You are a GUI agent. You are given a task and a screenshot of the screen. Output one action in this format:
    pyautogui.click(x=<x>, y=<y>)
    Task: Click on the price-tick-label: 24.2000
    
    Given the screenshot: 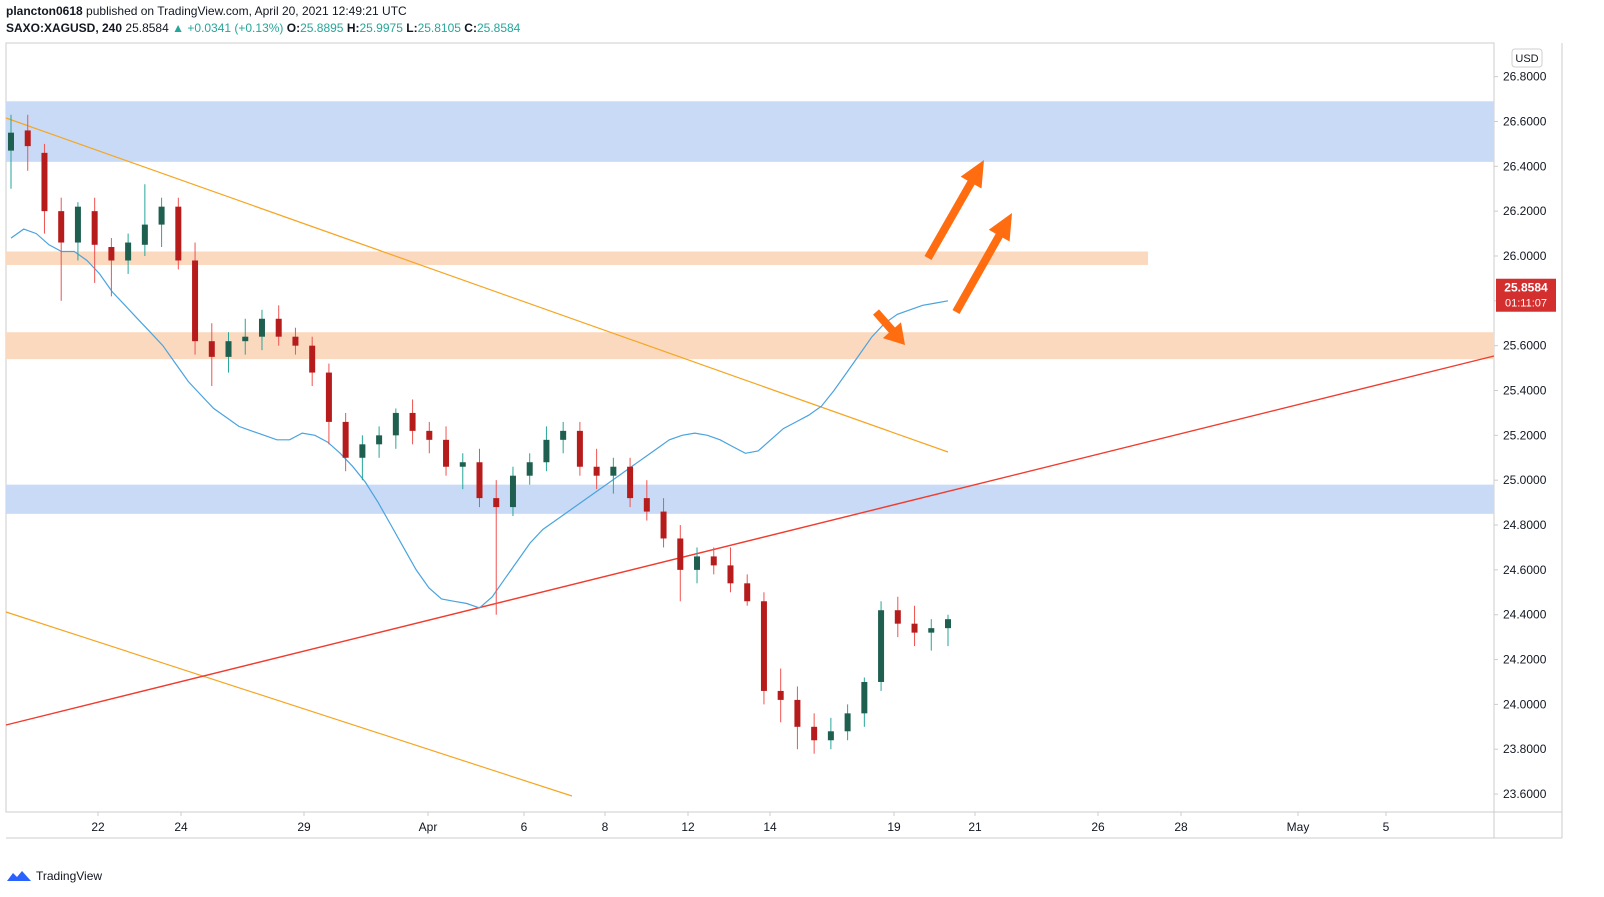 What is the action you would take?
    pyautogui.click(x=1525, y=660)
    